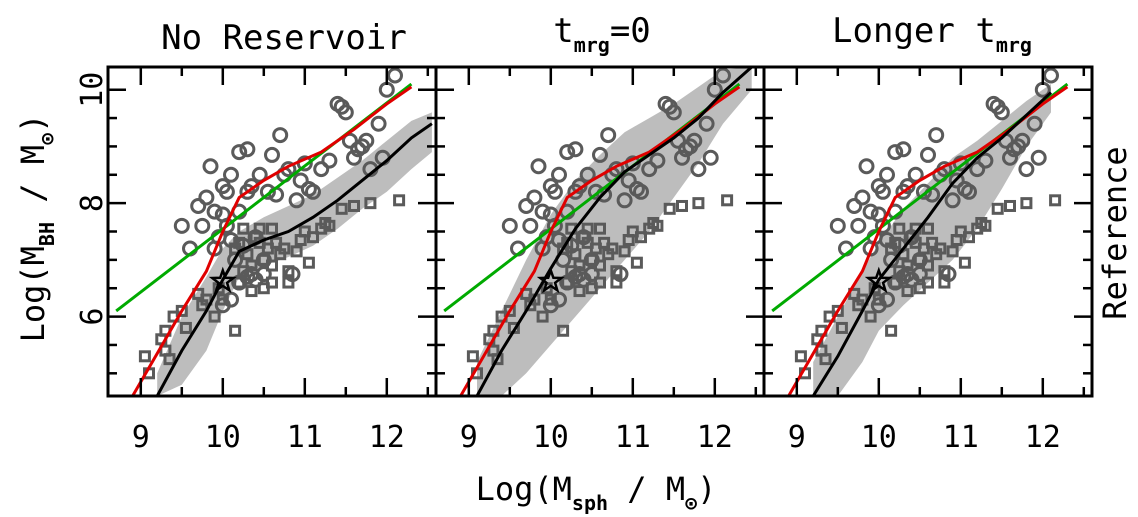  What do you see at coordinates (305, 437) in the screenshot?
I see `x-tick-label: 11` at bounding box center [305, 437].